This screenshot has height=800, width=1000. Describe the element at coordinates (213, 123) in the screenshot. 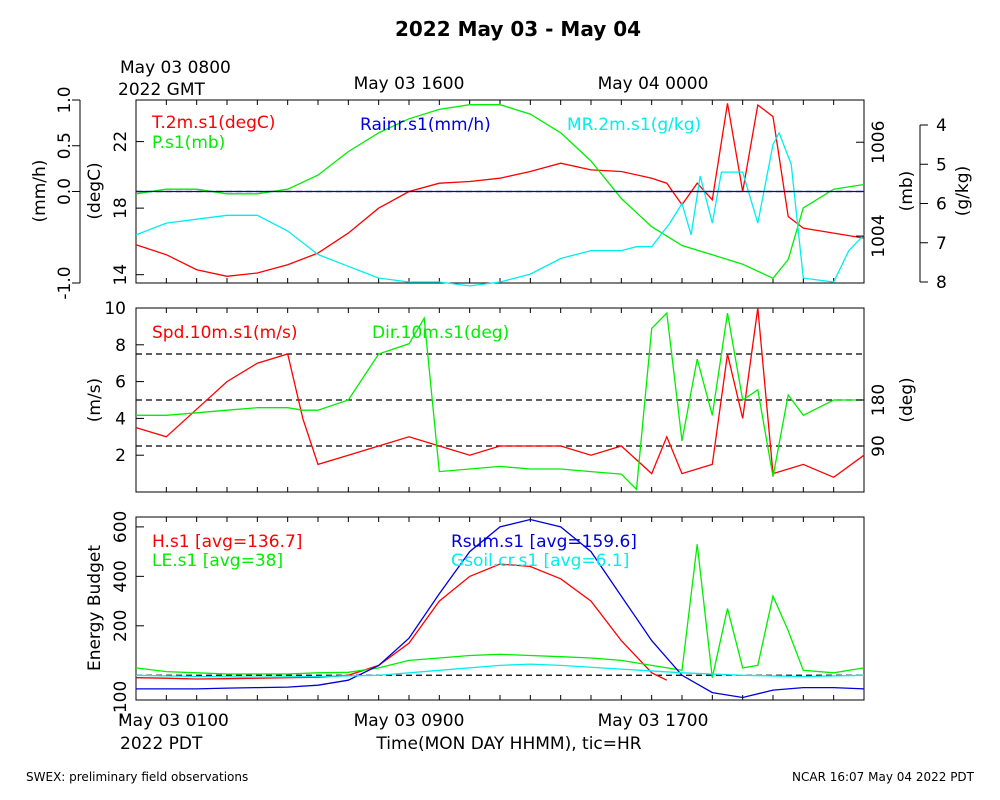

I see `legend-temperature: T.2m.s1(degC)` at that location.